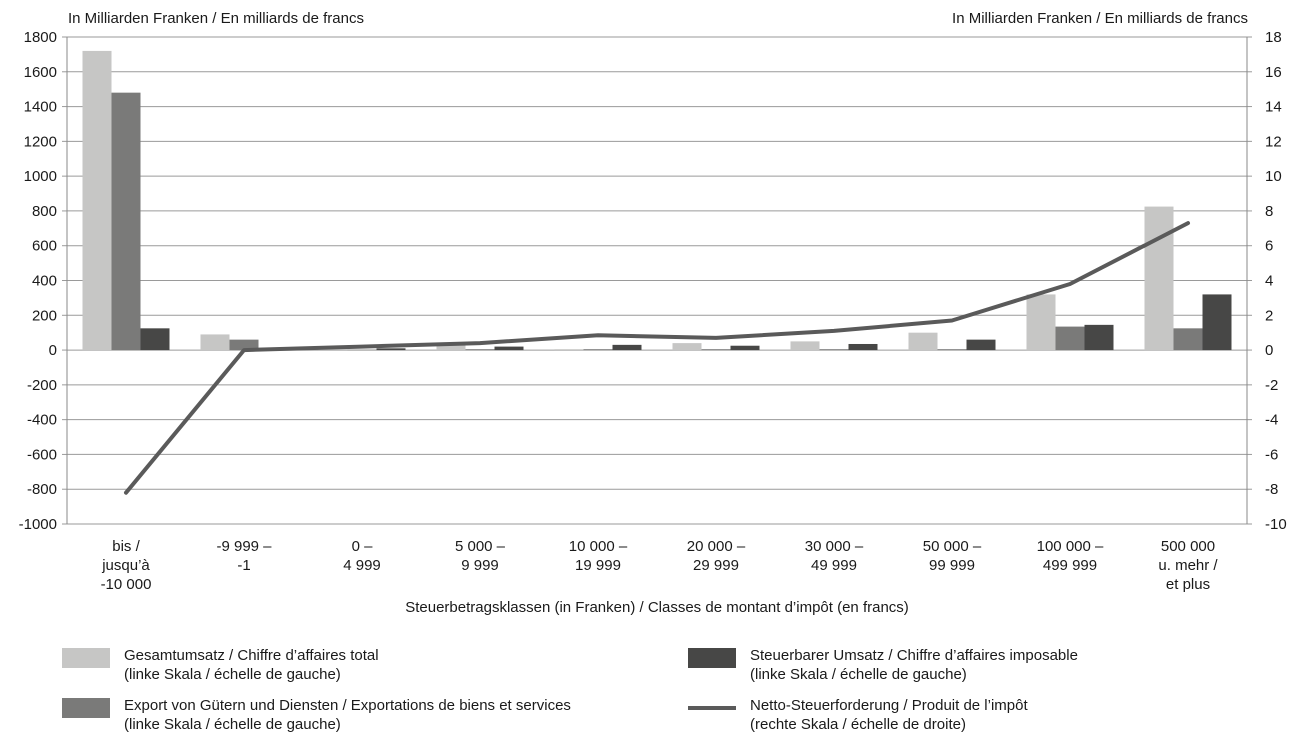  What do you see at coordinates (1273, 107) in the screenshot?
I see `right-tick-label: 14` at bounding box center [1273, 107].